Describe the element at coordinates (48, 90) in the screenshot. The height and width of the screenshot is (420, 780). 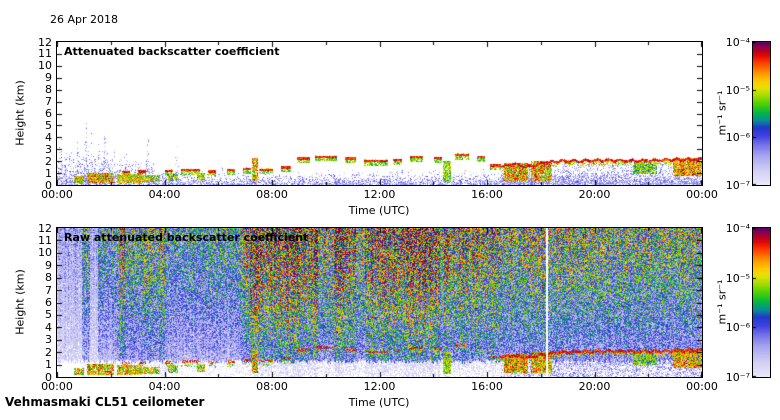
I see `panel1-y-tick-4: 8` at that location.